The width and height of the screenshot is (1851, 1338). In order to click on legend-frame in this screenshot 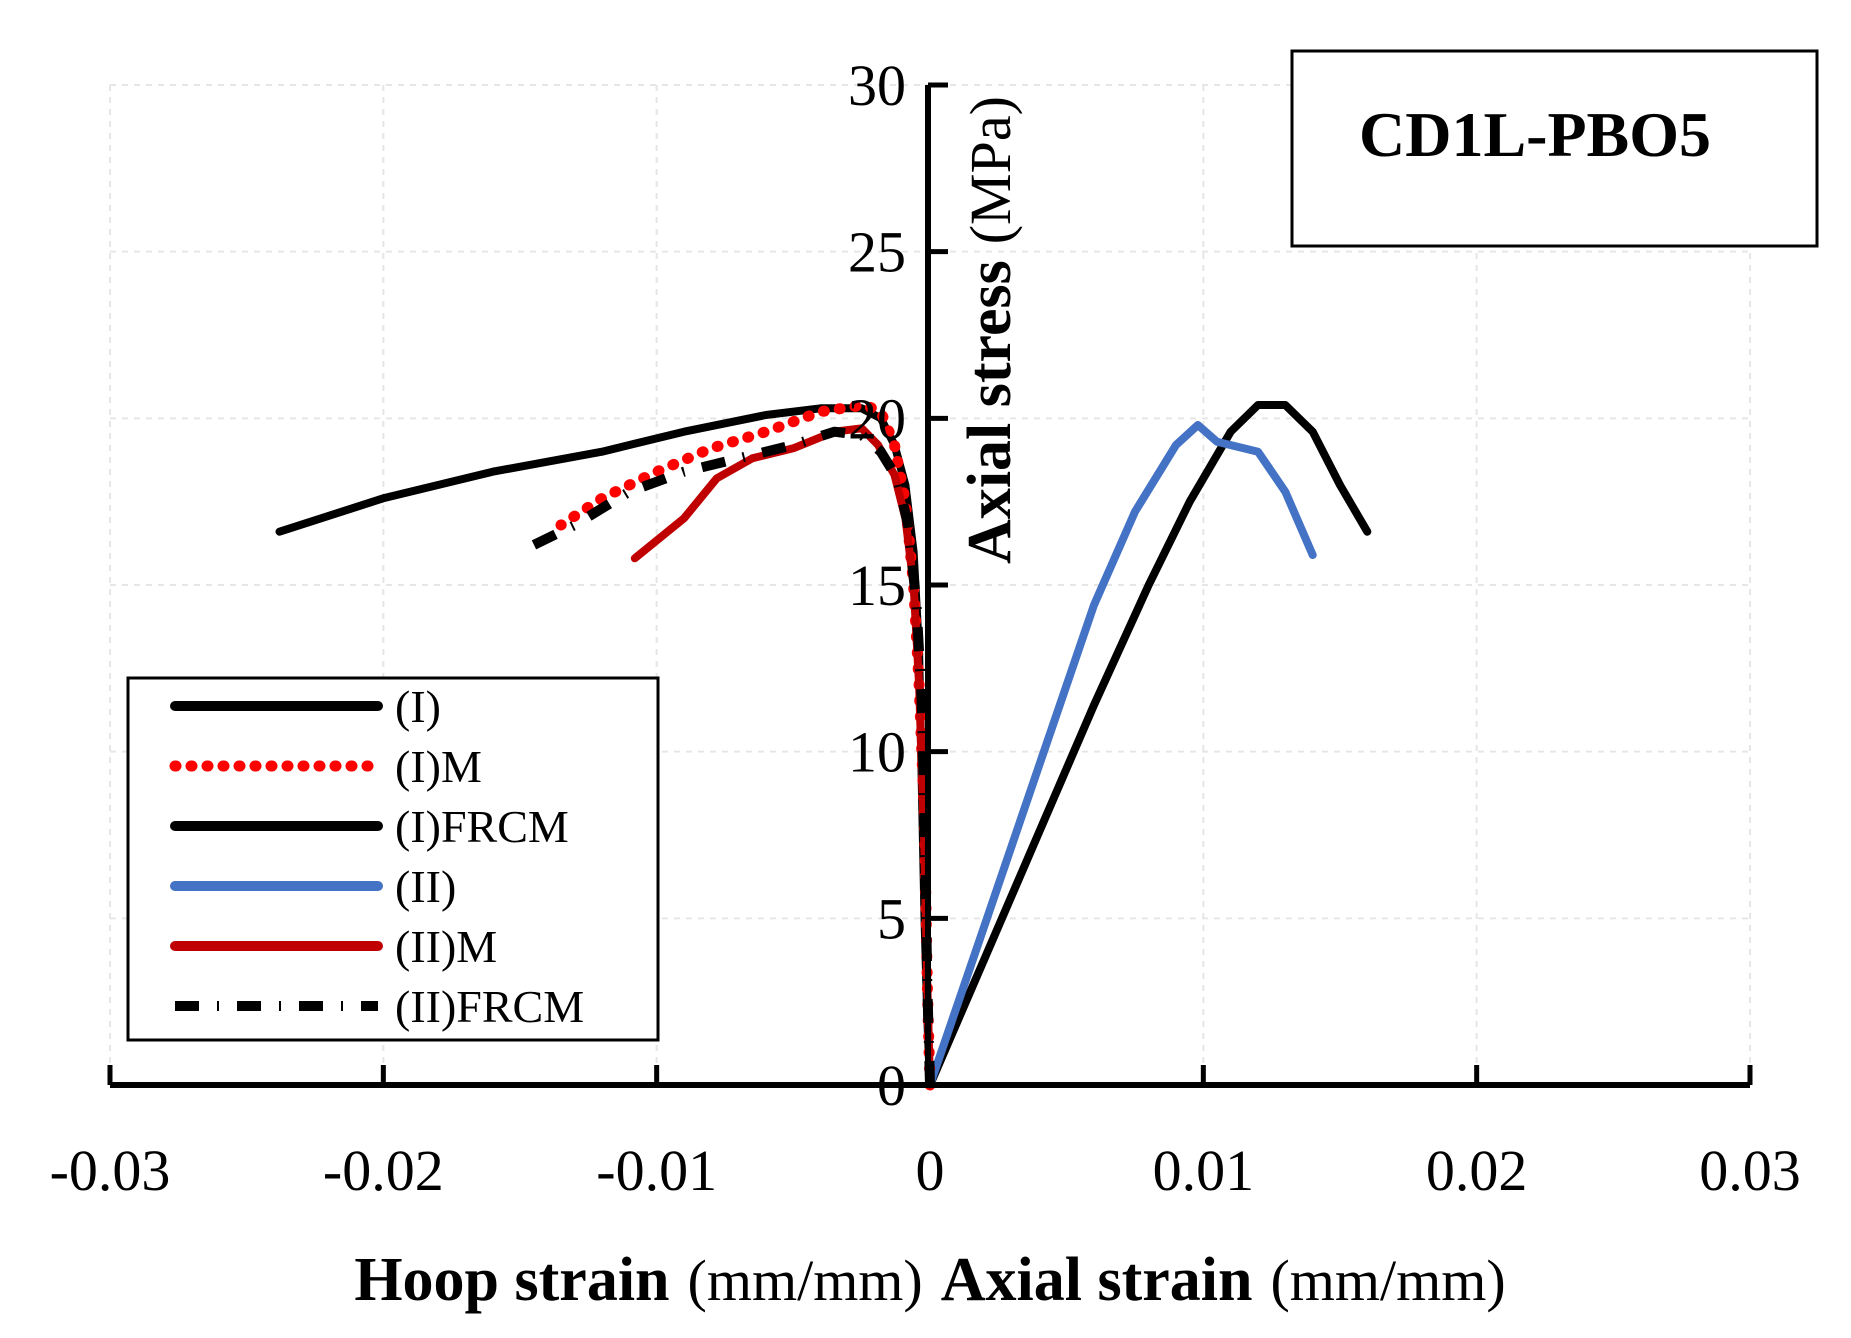, I will do `click(393, 859)`.